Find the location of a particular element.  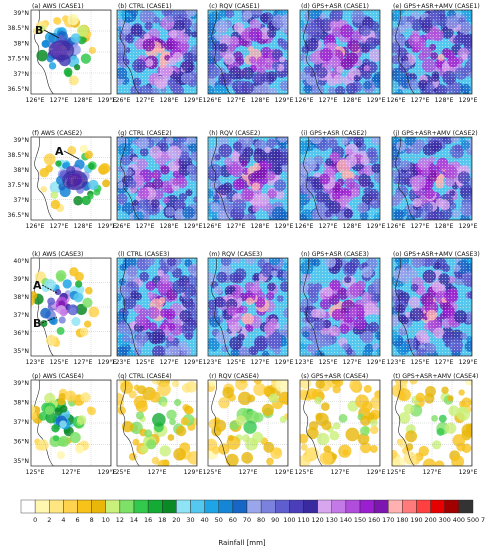

colorbar-tick-label: 2 is located at coordinates (49, 520).